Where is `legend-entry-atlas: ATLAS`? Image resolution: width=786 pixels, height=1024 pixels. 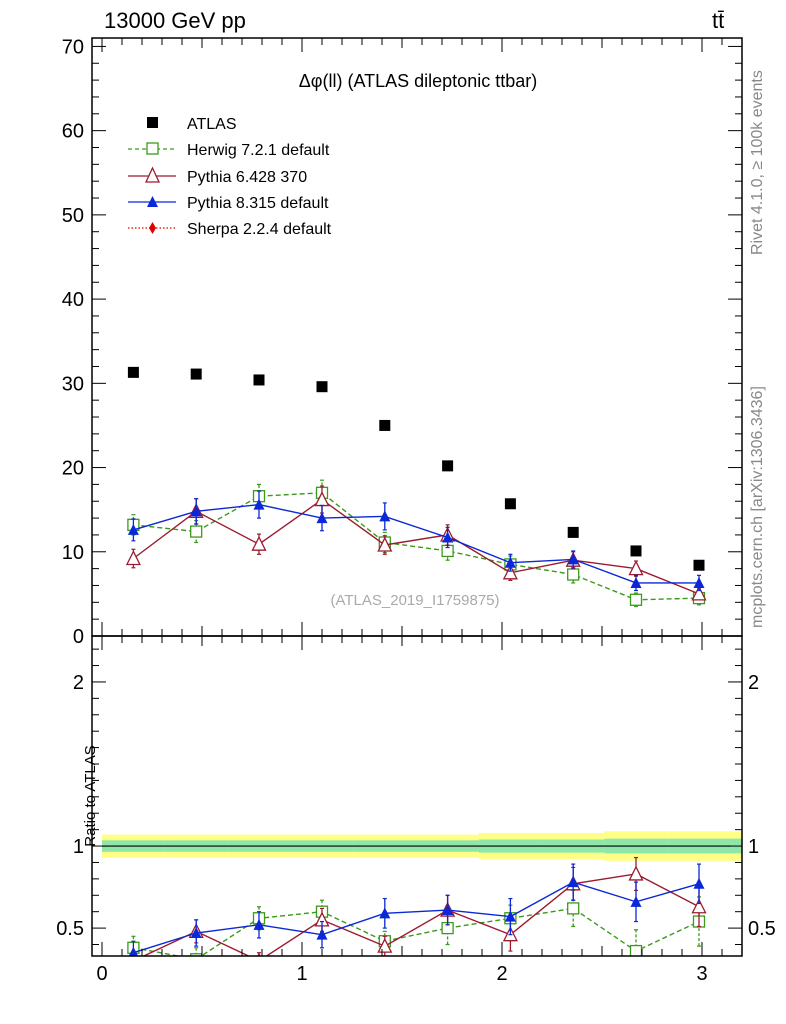 legend-entry-atlas: ATLAS is located at coordinates (192, 124).